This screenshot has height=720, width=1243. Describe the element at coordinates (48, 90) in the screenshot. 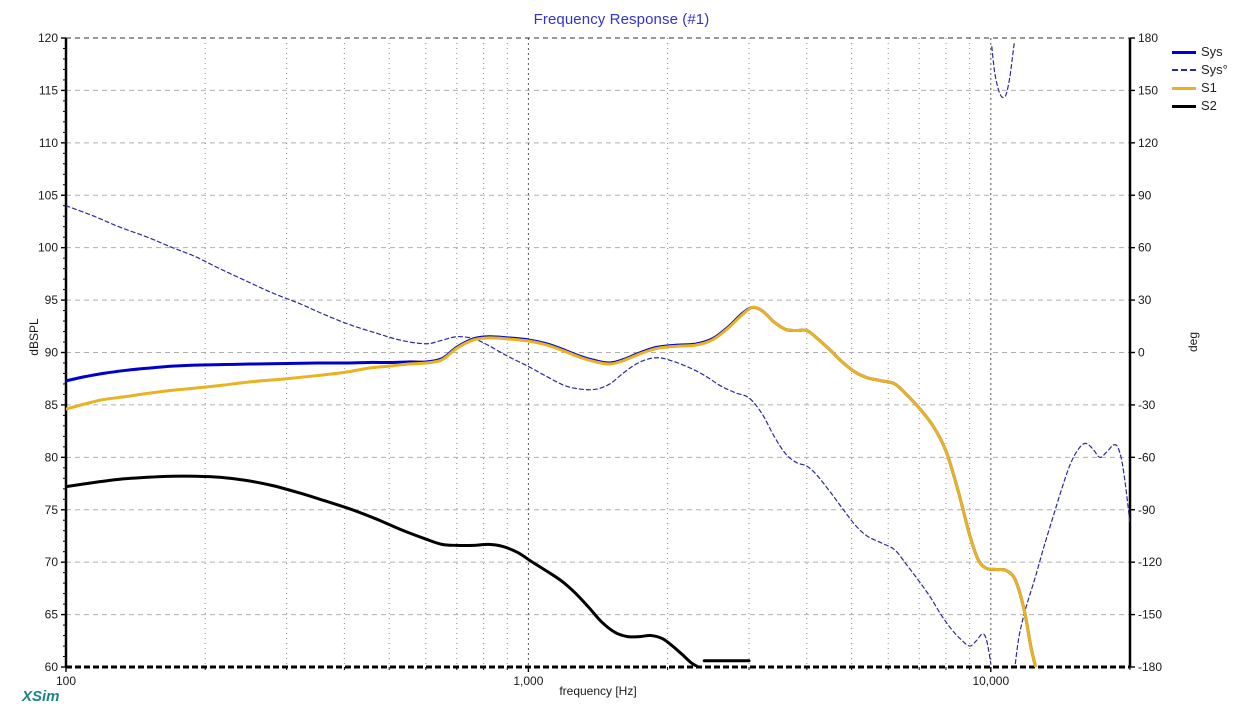

I see `y-tick-label-left: 115` at that location.